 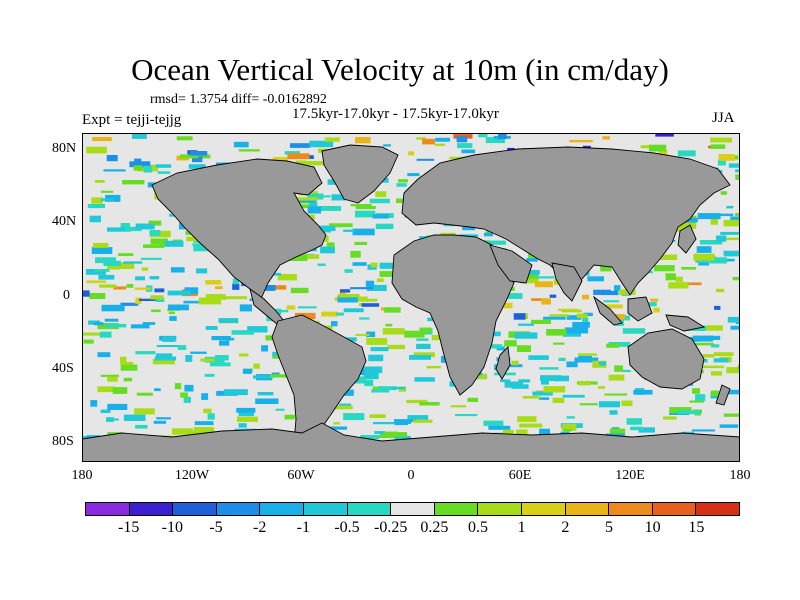 What do you see at coordinates (303, 527) in the screenshot?
I see `colorbar-label-4: -1` at bounding box center [303, 527].